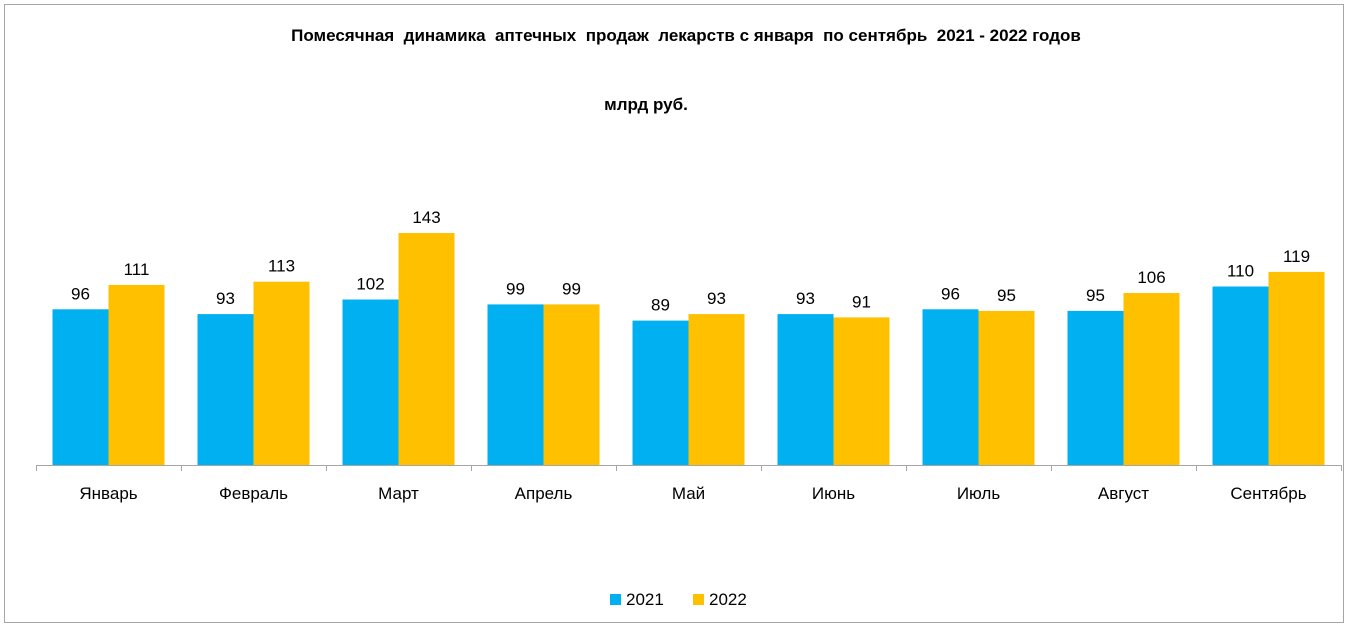 Image resolution: width=1350 pixels, height=629 pixels. What do you see at coordinates (281, 266) in the screenshot?
I see `data-label-2022-2: 113` at bounding box center [281, 266].